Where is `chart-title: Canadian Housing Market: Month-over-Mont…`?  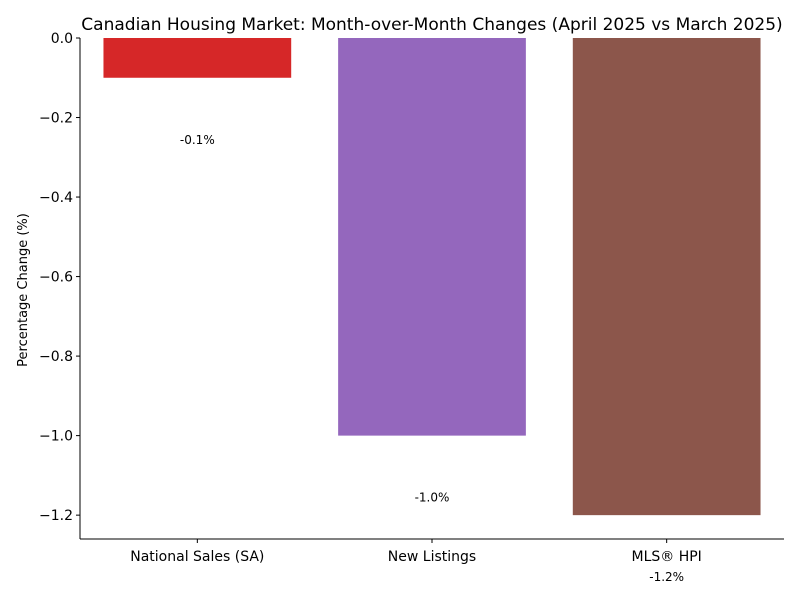 chart-title: Canadian Housing Market: Month-over-Mont… is located at coordinates (431, 25).